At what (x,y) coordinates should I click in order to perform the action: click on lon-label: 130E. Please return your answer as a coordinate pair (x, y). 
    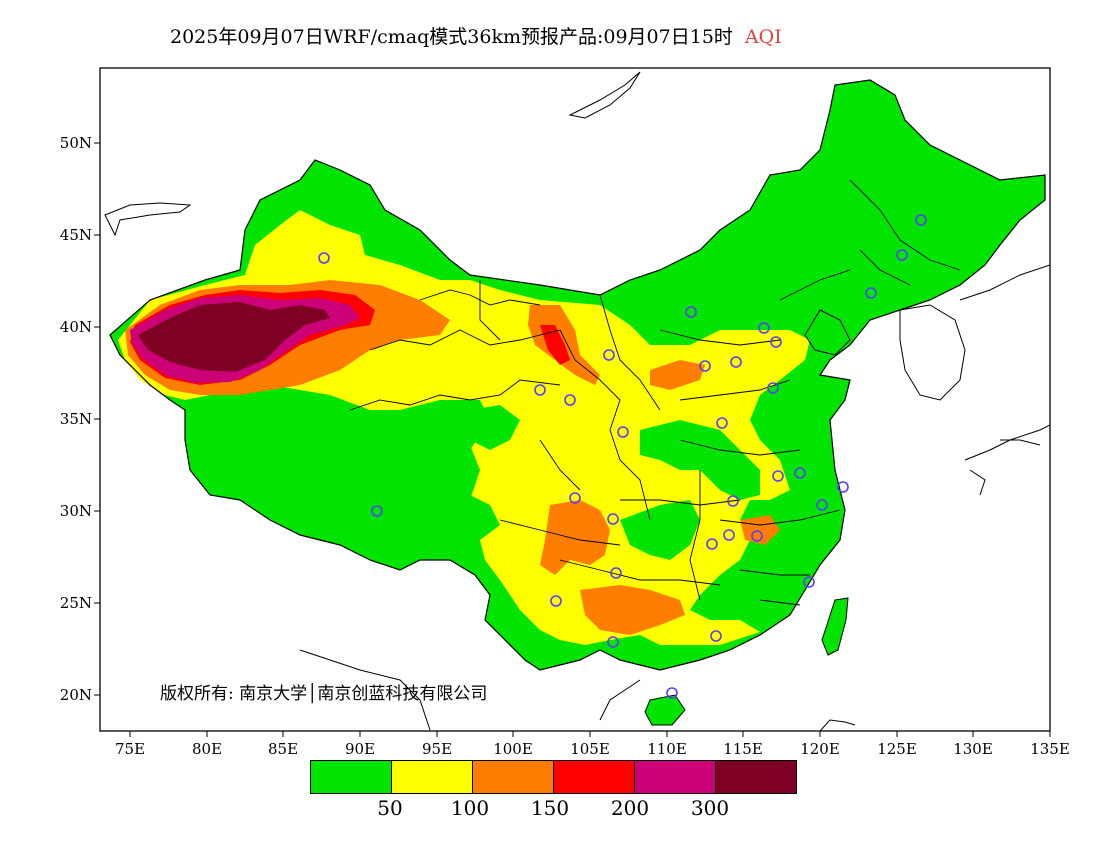
    Looking at the image, I should click on (973, 749).